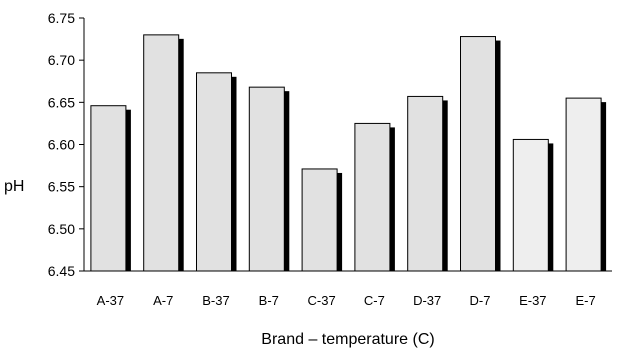 This screenshot has height=351, width=617. Describe the element at coordinates (61, 18) in the screenshot. I see `y-tick-label: 6.75` at that location.